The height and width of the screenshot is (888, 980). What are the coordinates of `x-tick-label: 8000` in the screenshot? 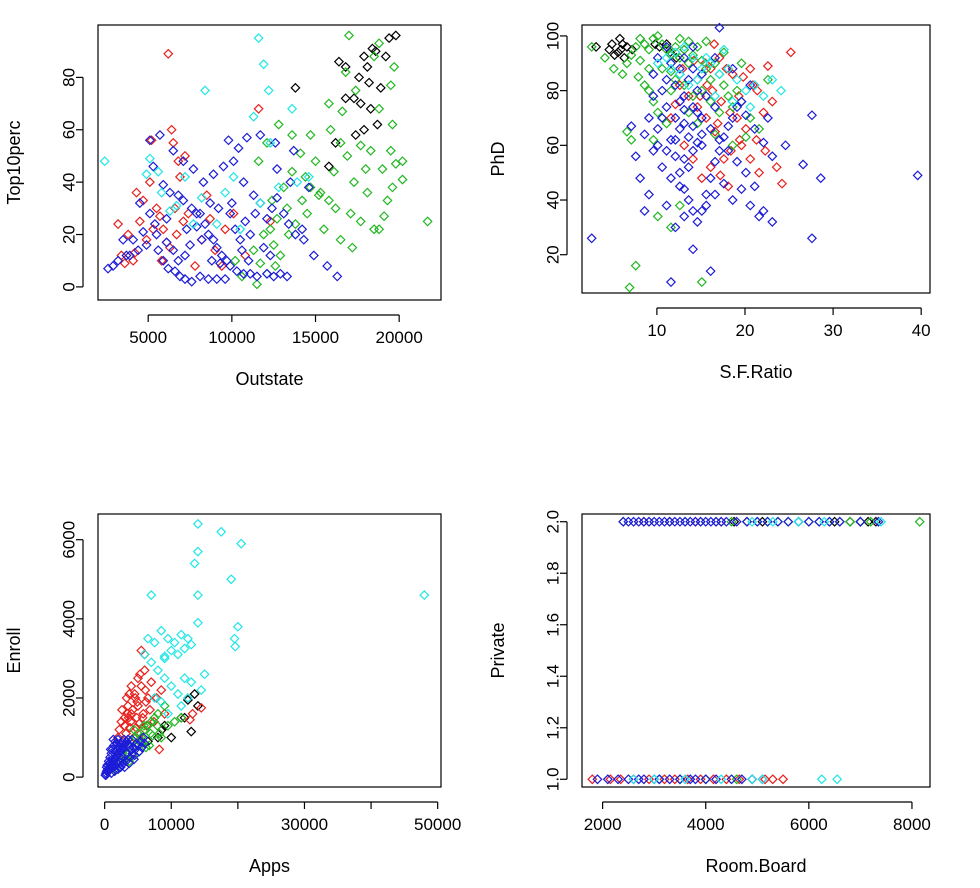 It's located at (912, 824).